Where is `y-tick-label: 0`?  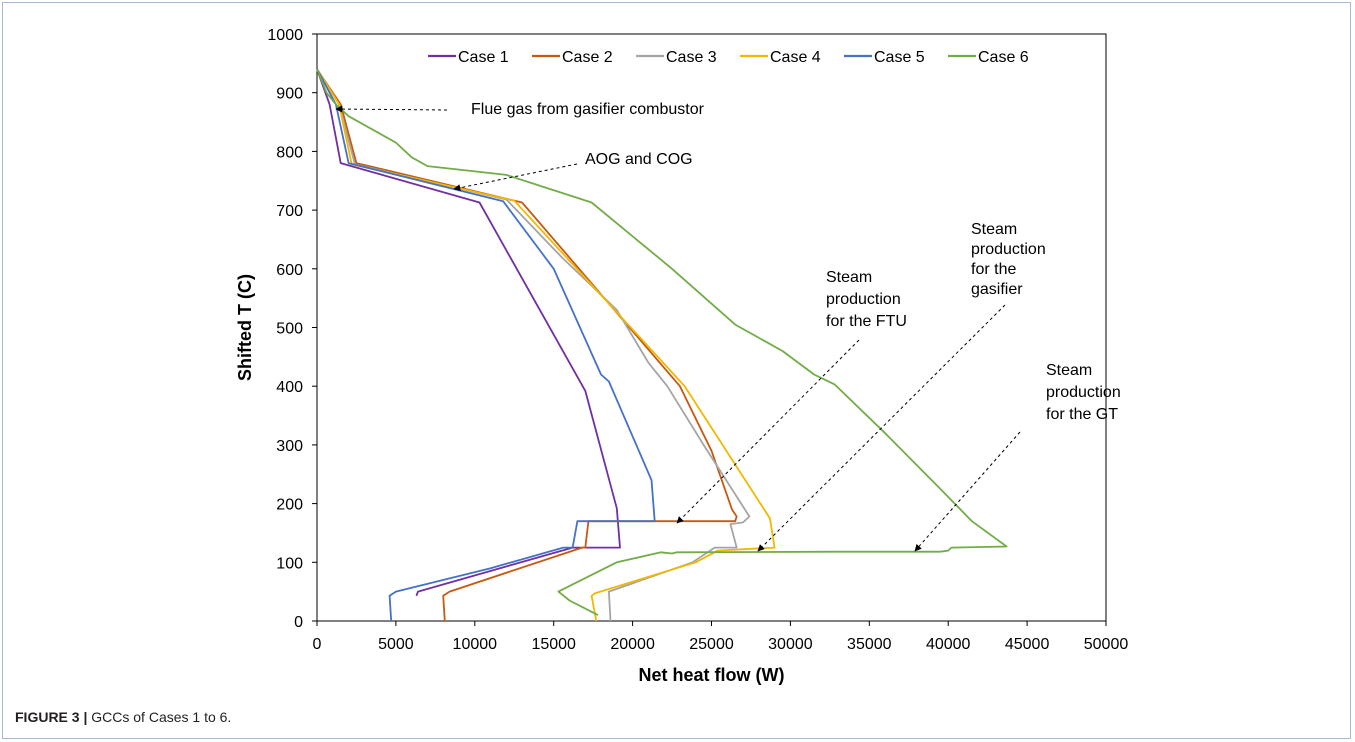
y-tick-label: 0 is located at coordinates (298, 622).